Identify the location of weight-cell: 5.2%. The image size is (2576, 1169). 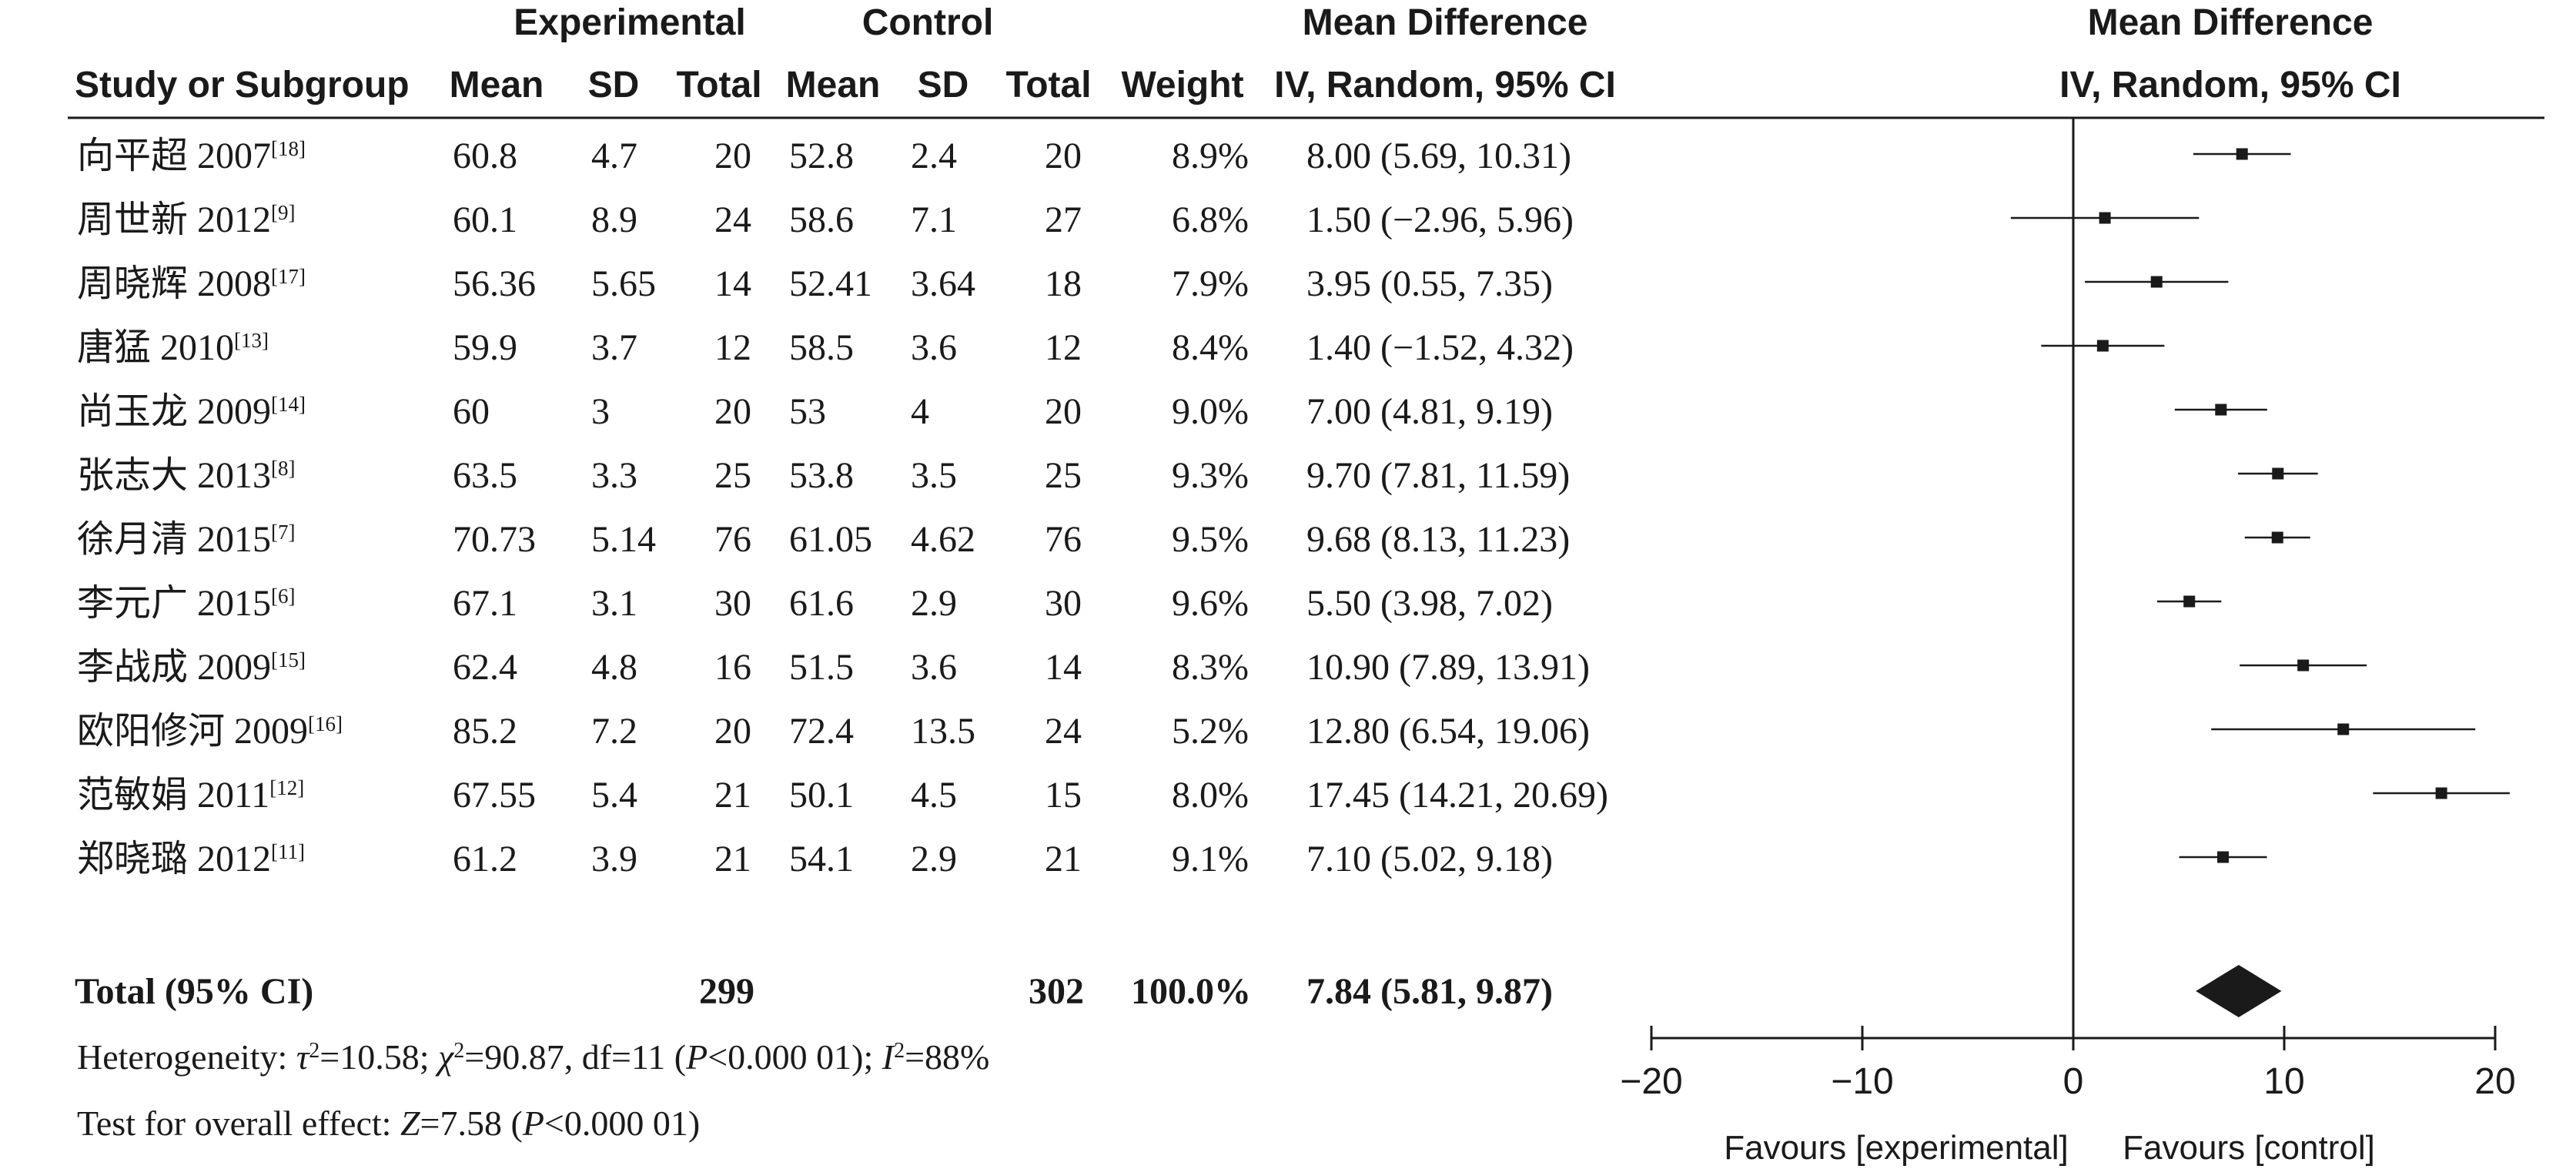
(1211, 731).